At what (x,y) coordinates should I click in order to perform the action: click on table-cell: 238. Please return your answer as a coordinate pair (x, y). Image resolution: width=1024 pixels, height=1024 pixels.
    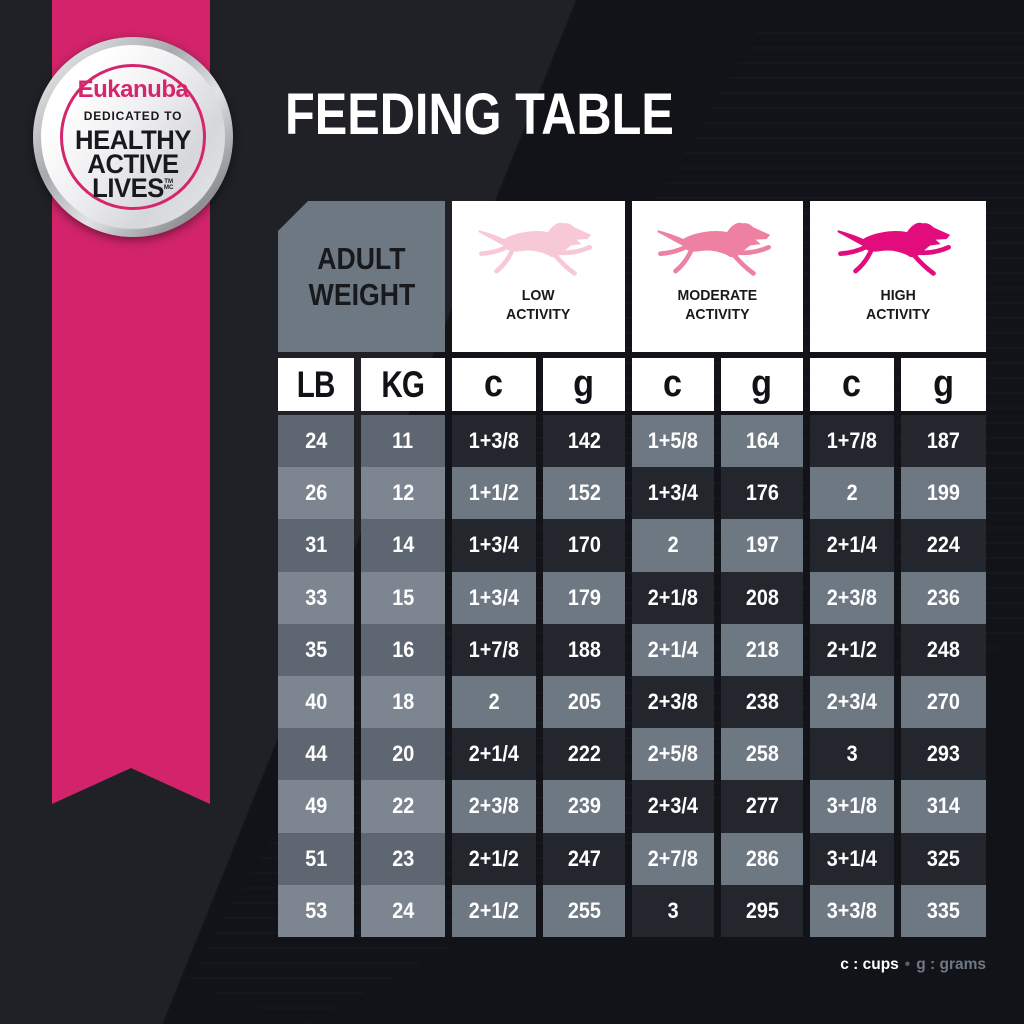
    Looking at the image, I should click on (762, 702).